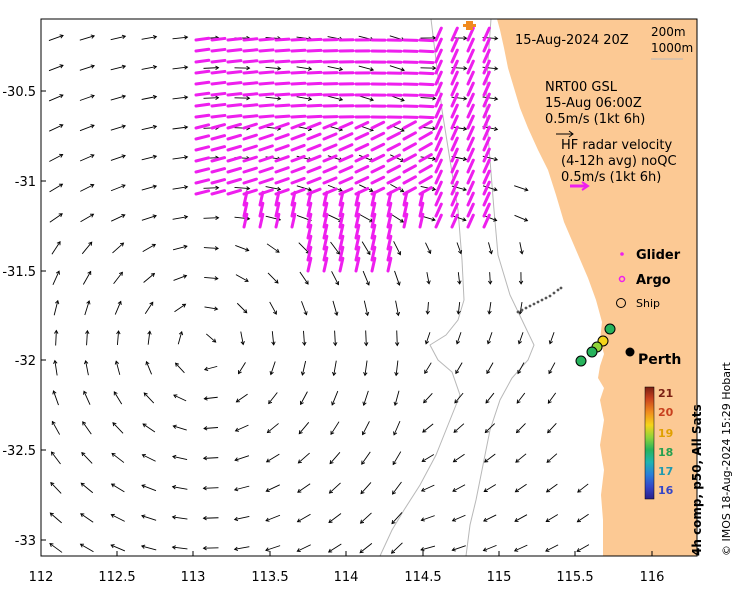 Image resolution: width=740 pixels, height=592 pixels. Describe the element at coordinates (193, 577) in the screenshot. I see `x-tick-label: 113` at that location.